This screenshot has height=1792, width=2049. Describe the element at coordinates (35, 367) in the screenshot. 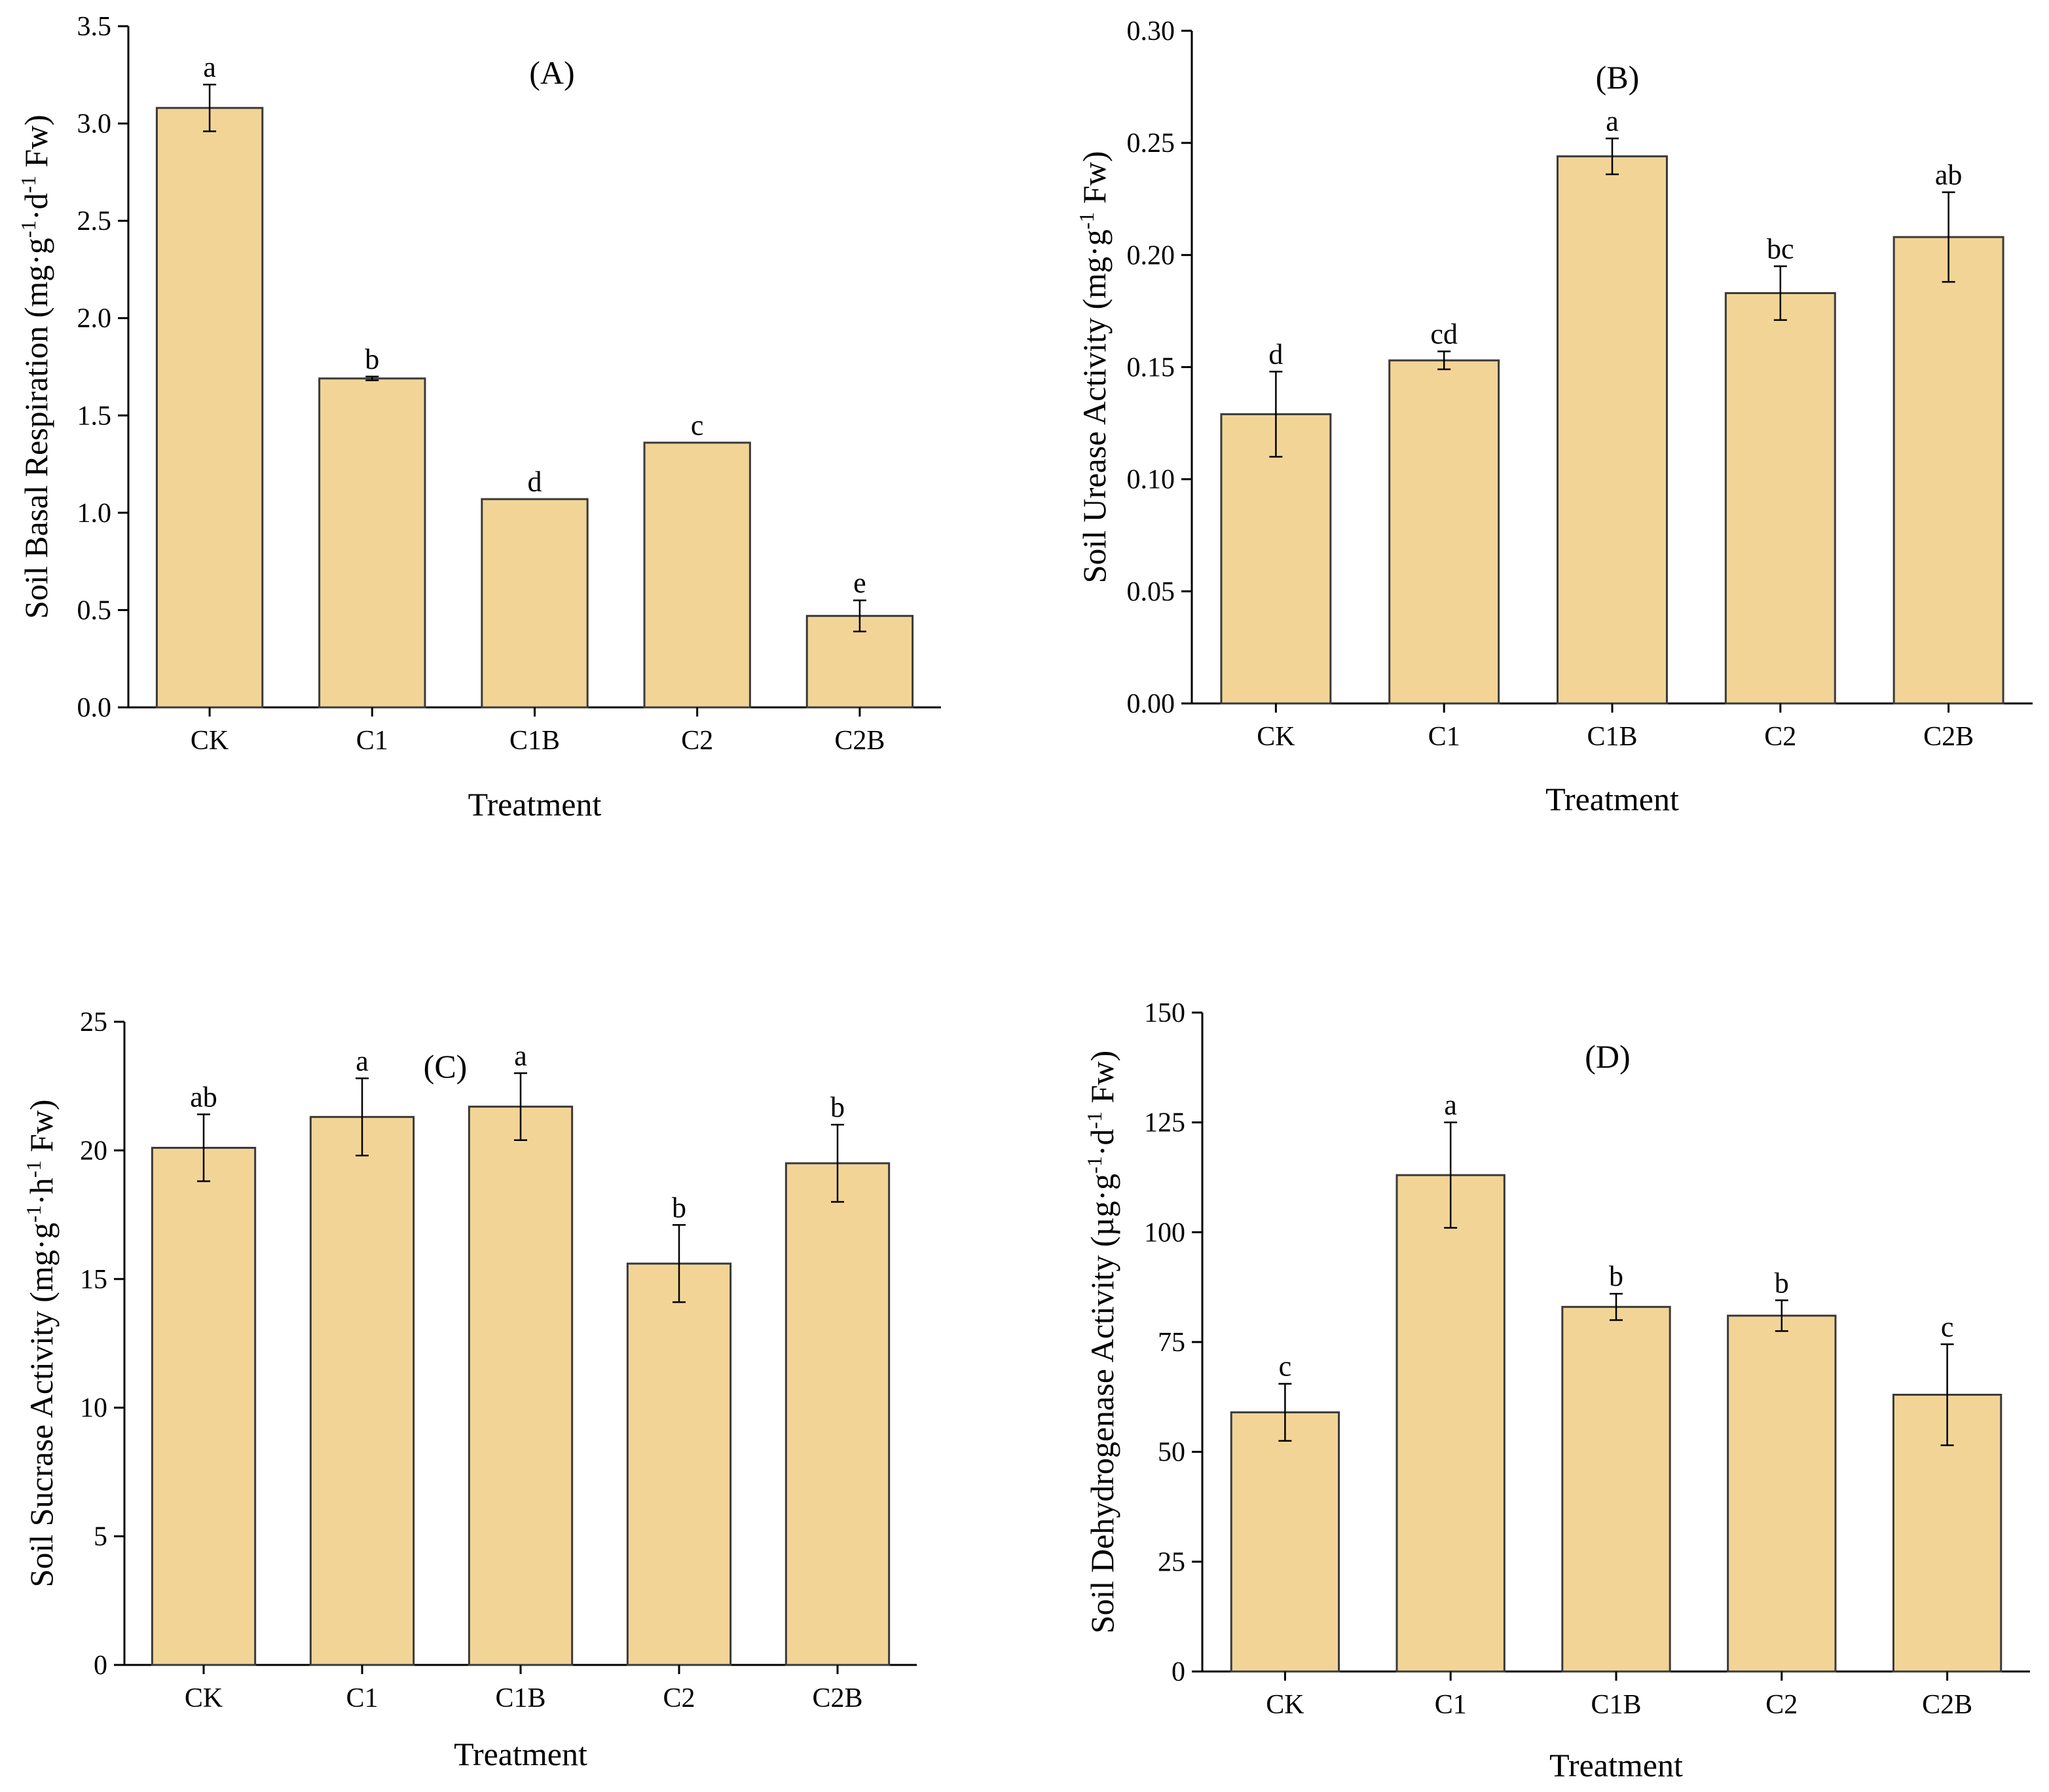

I see `y-axis-title: Soil Basal Respiration (mg·g-1·d-1 Fw)` at that location.